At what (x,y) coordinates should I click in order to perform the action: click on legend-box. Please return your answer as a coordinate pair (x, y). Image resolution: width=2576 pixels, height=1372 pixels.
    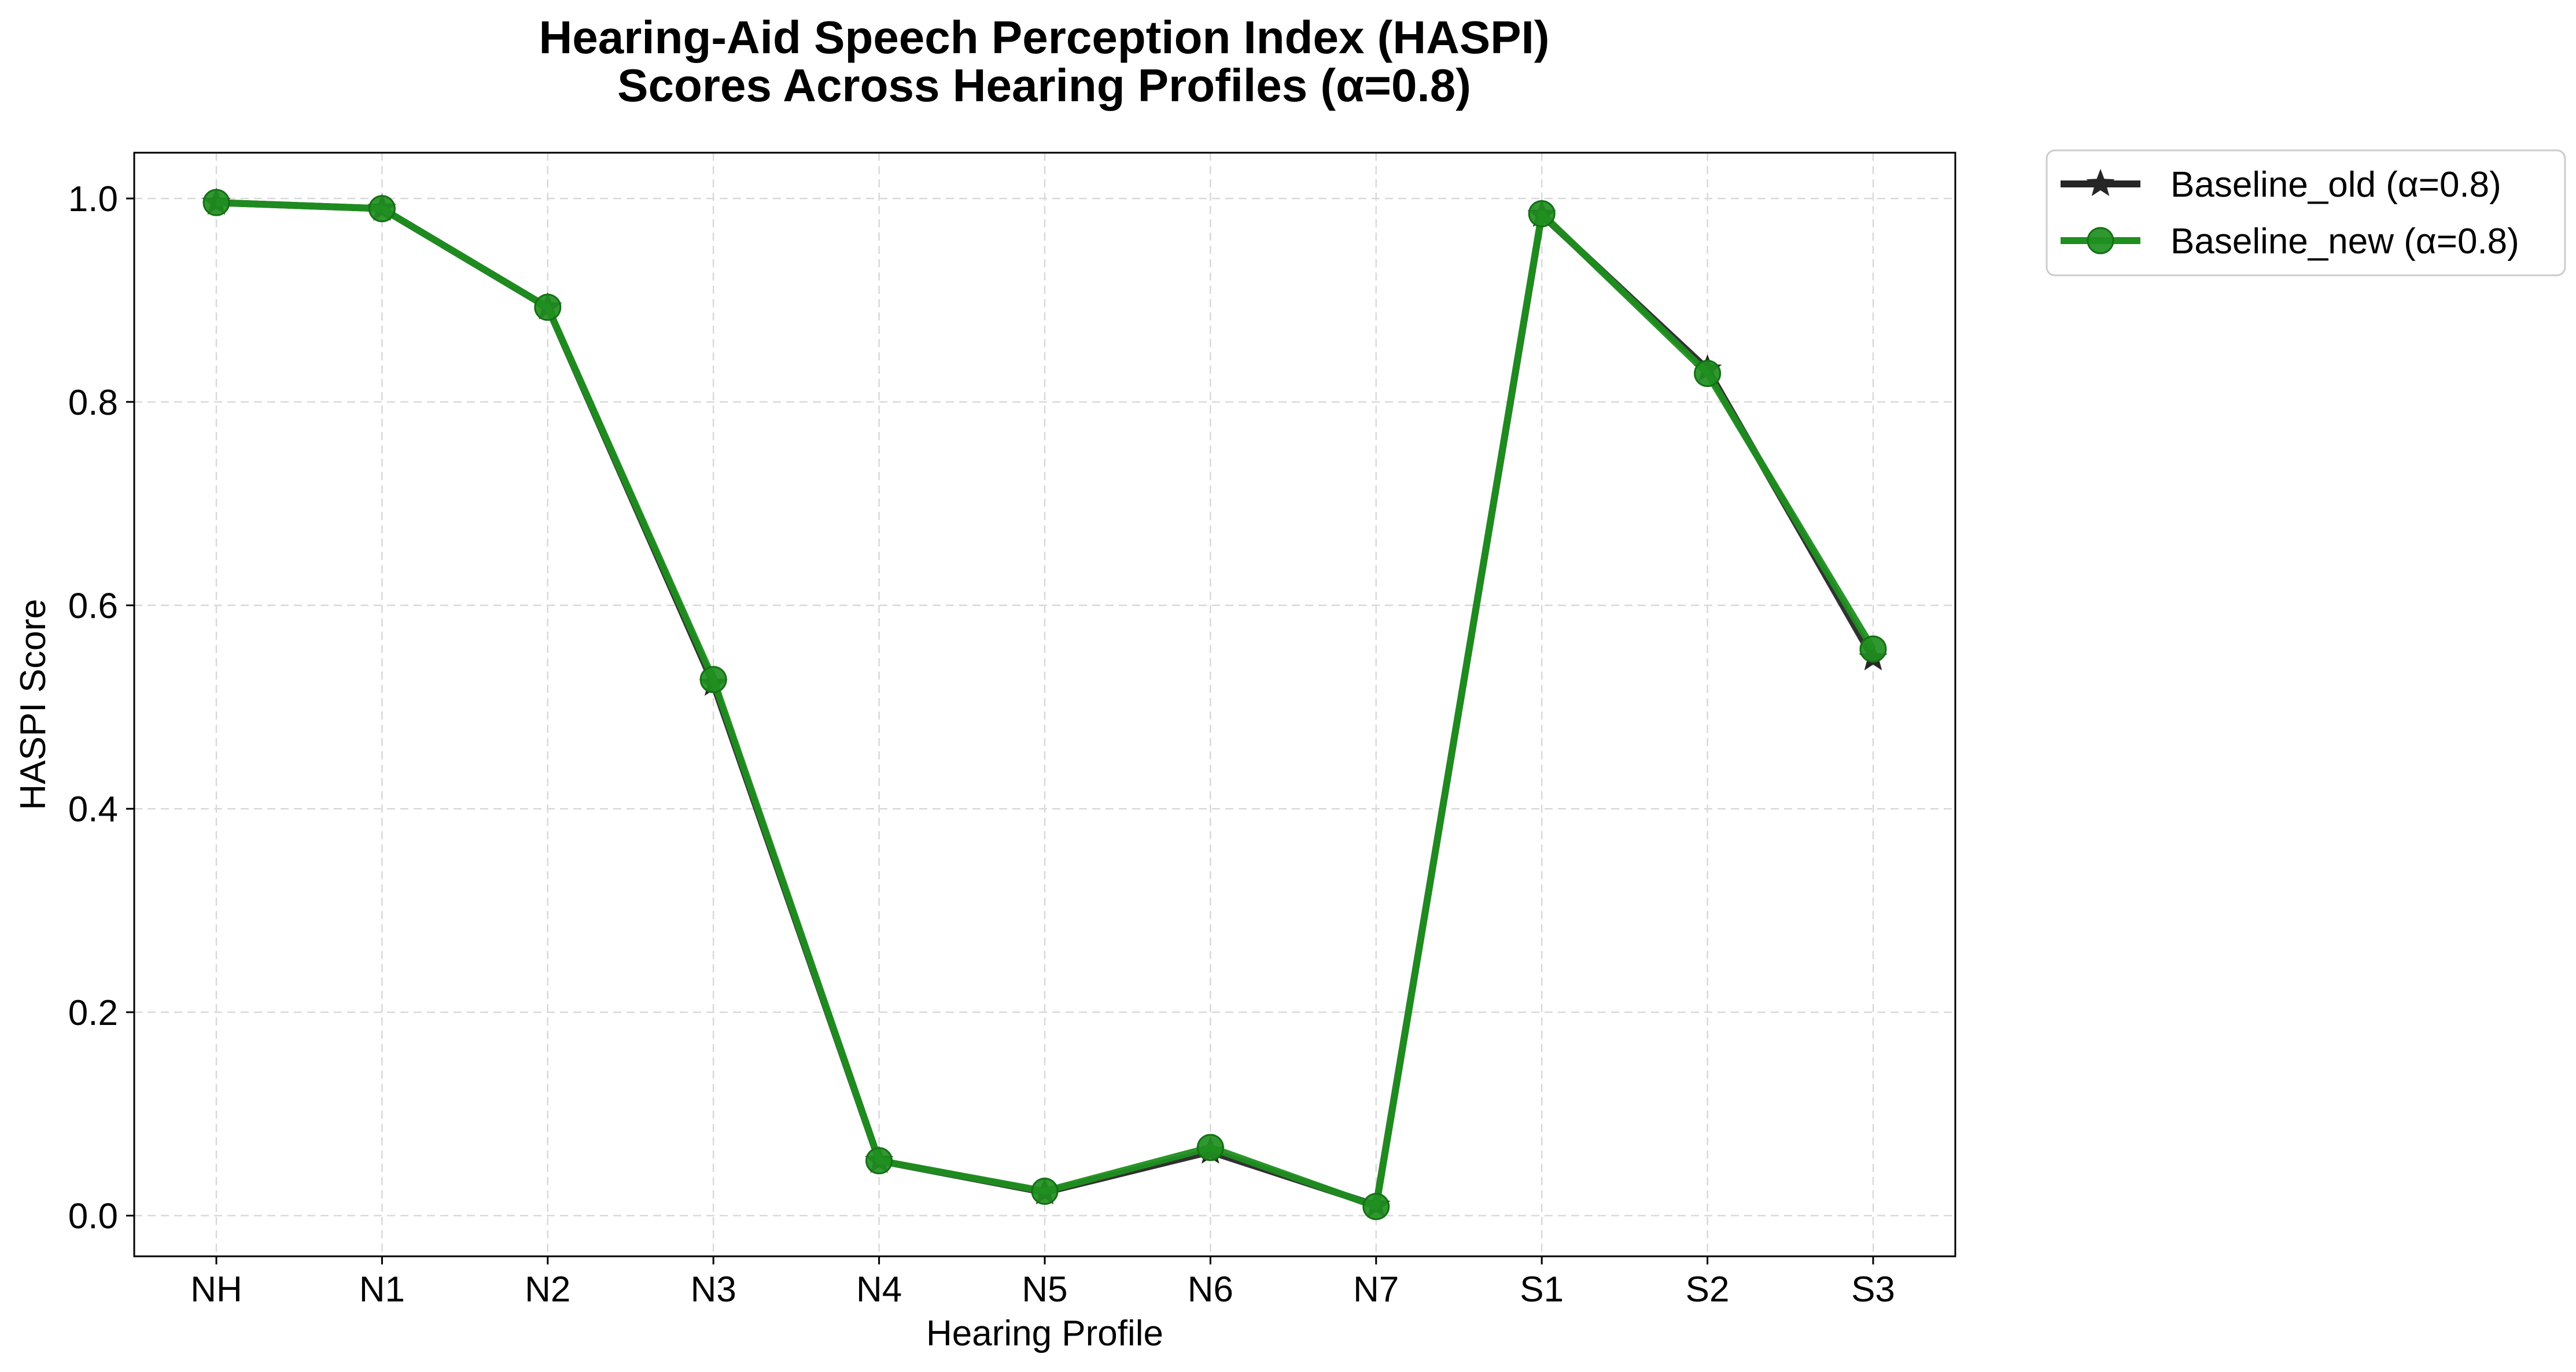
    Looking at the image, I should click on (2306, 212).